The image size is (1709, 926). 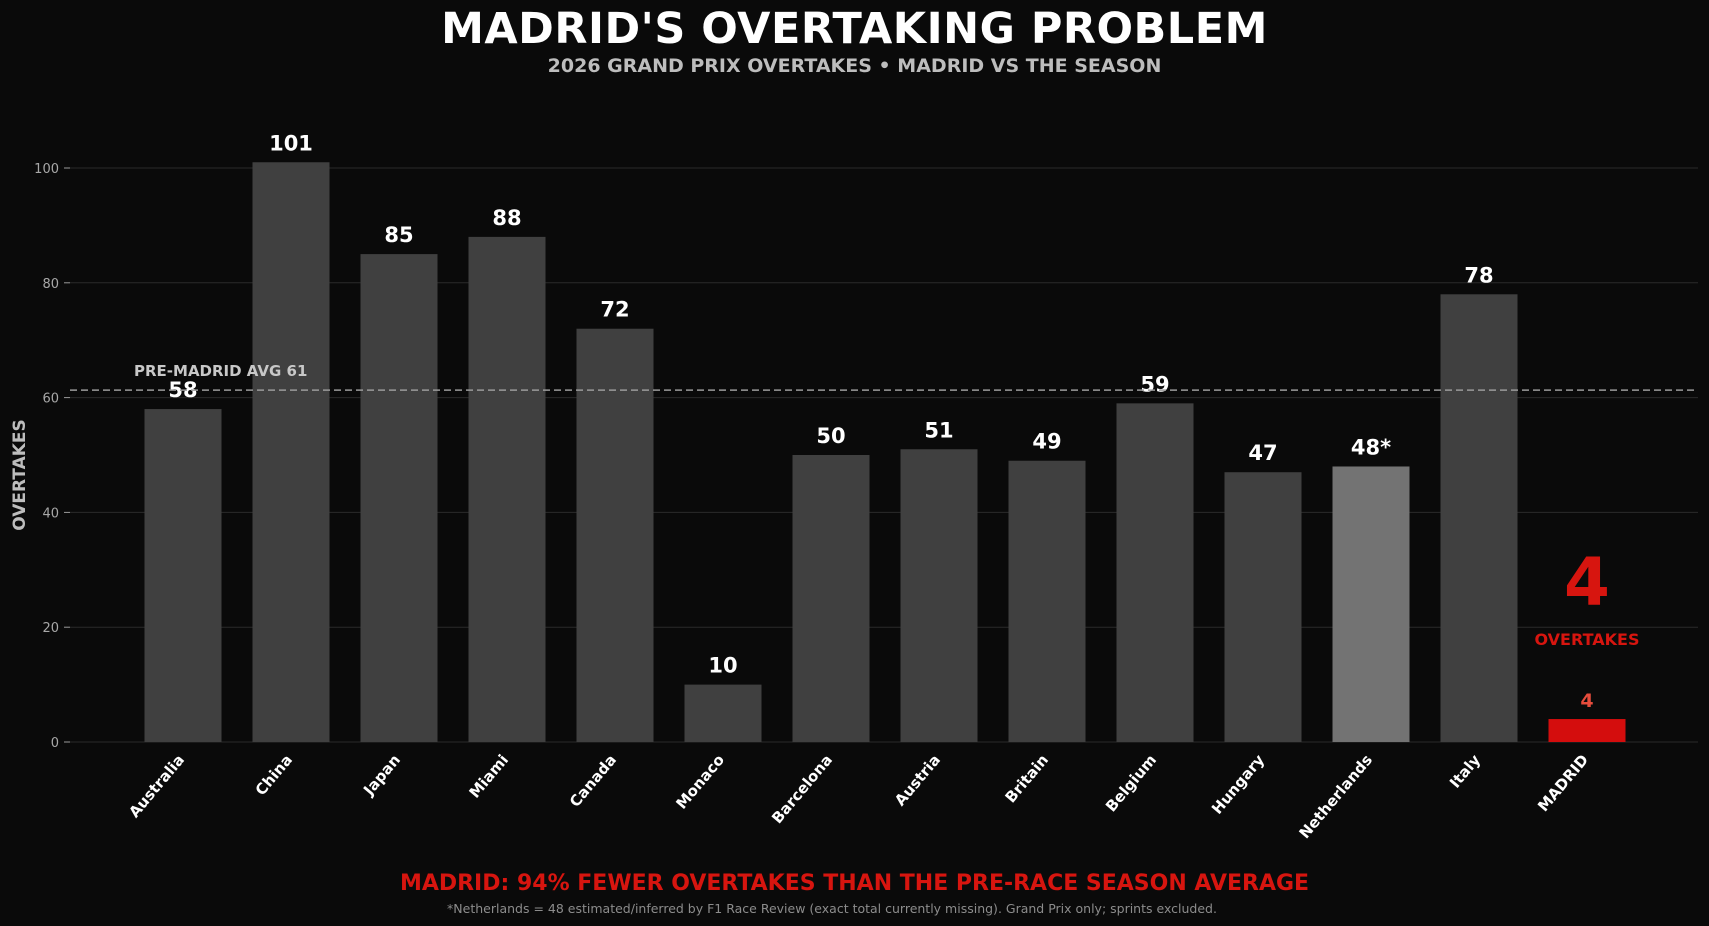 I want to click on chart-title: MADRID'S OVERTAKING PROBLEM, so click(x=854, y=29).